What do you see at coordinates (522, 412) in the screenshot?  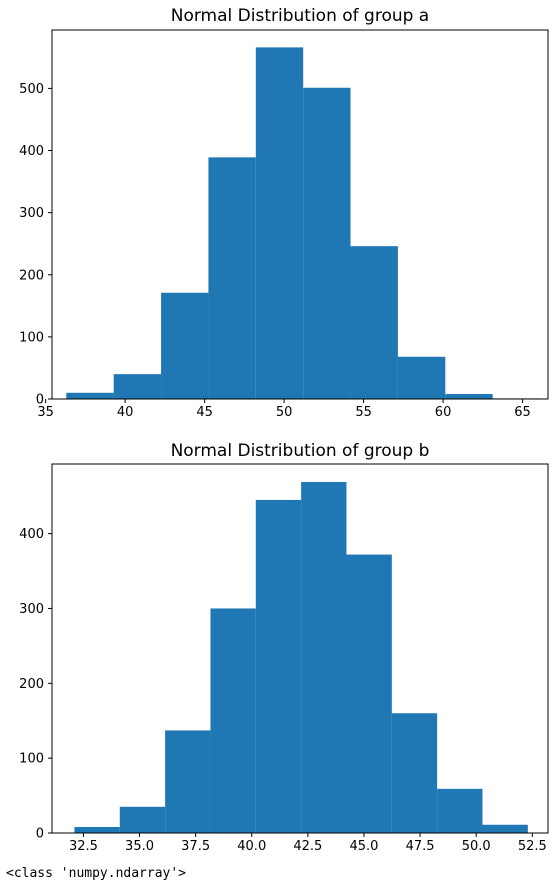 I see `x-tick-label: 65` at bounding box center [522, 412].